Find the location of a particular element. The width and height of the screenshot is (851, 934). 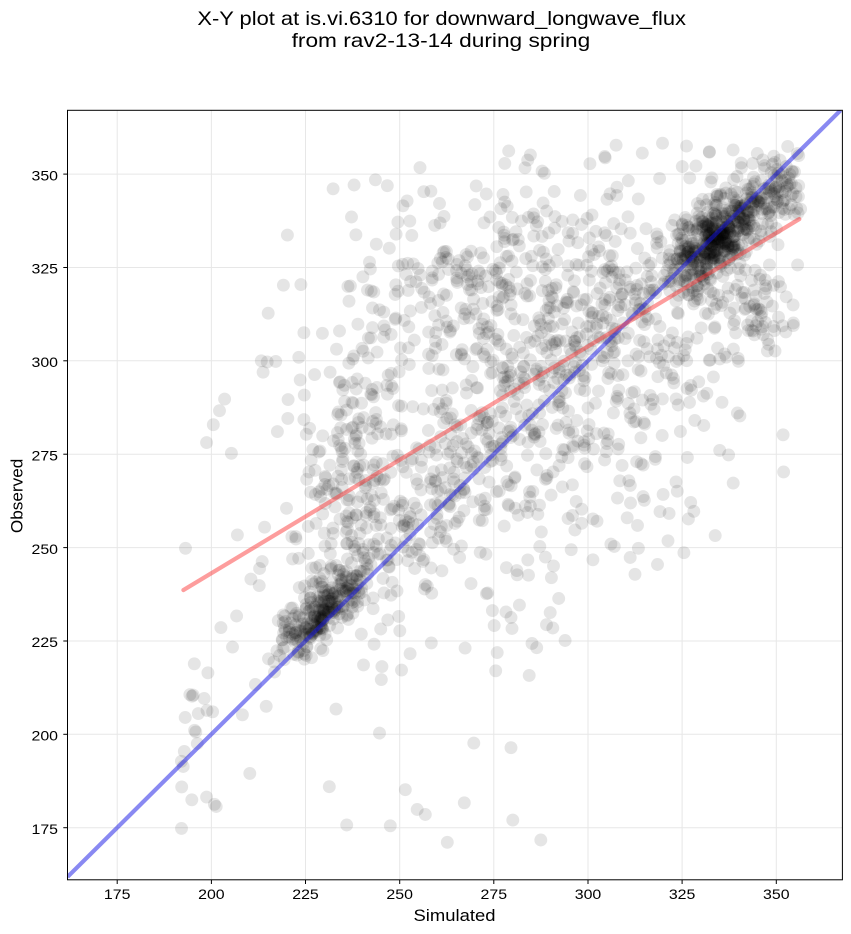

svg-text: from rav2-13-14 during spring is located at coordinates (441, 41).